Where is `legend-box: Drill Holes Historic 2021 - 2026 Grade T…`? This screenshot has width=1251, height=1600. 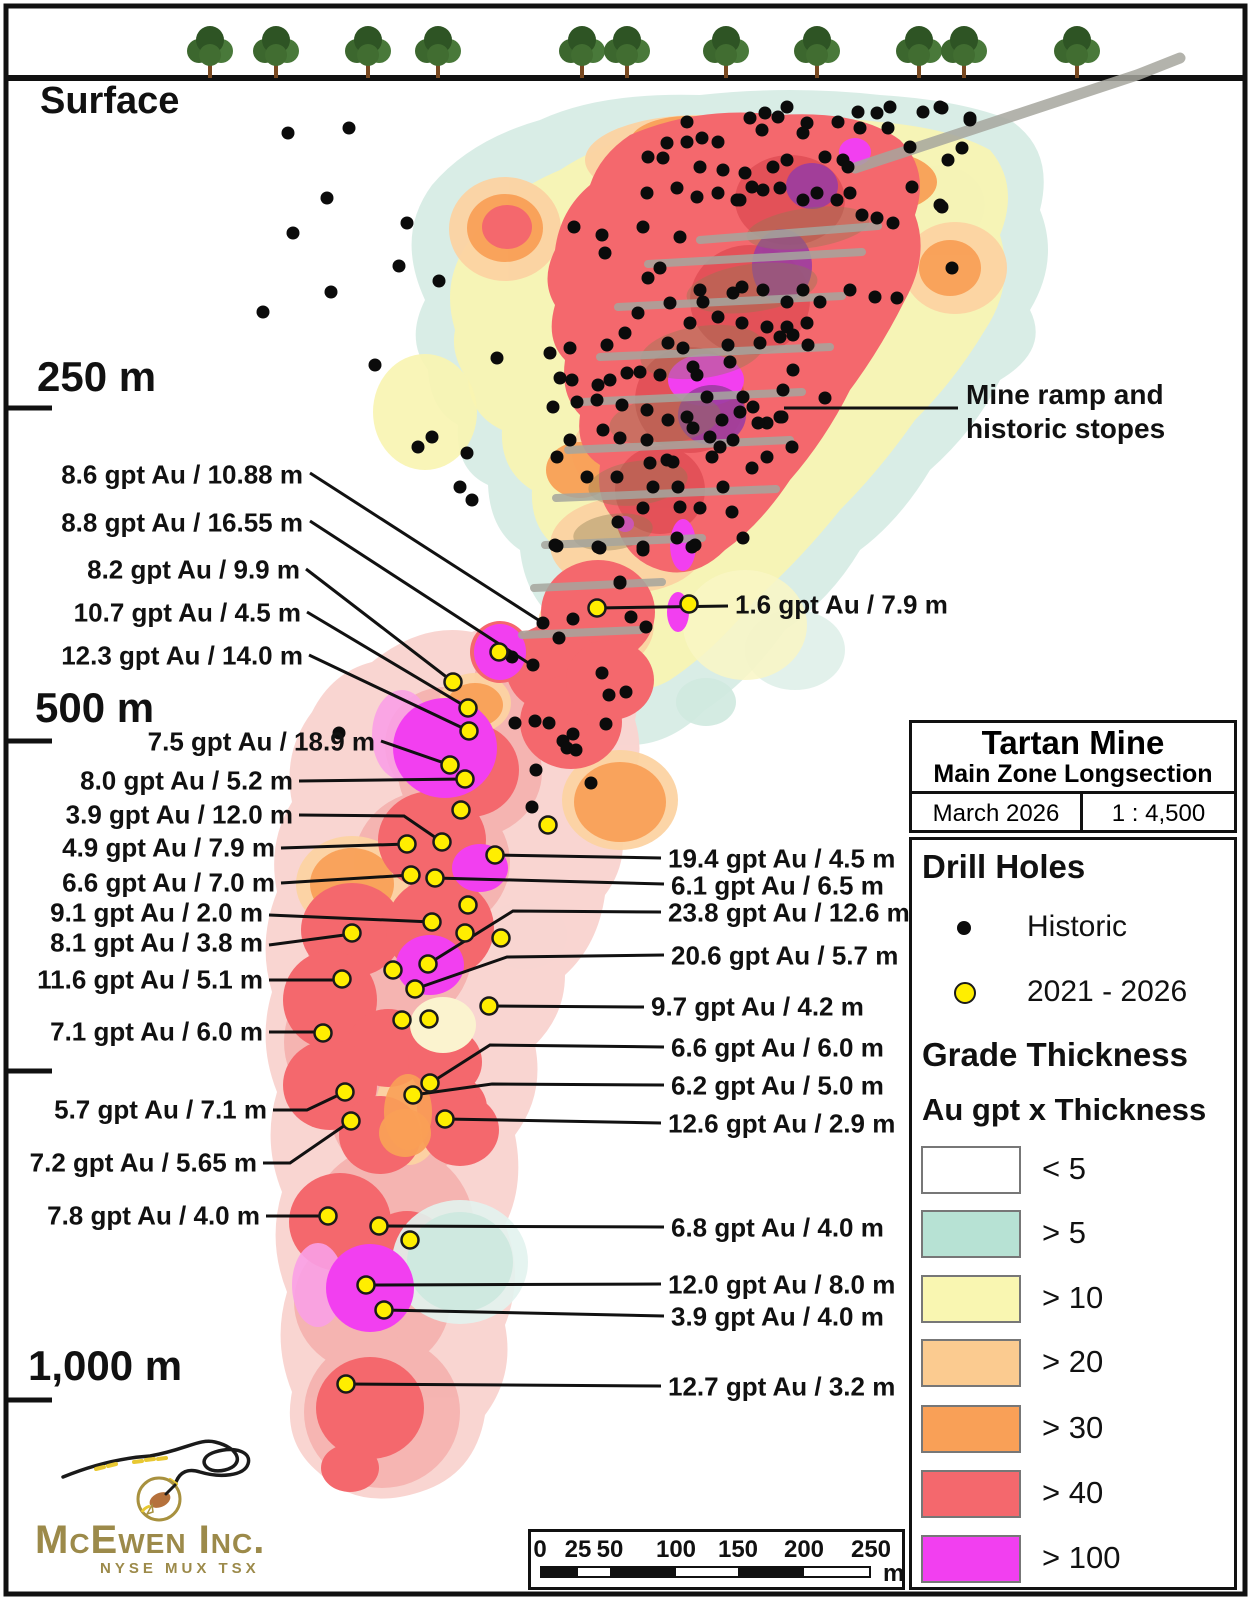 legend-box: Drill Holes Historic 2021 - 2026 Grade T… is located at coordinates (1073, 1213).